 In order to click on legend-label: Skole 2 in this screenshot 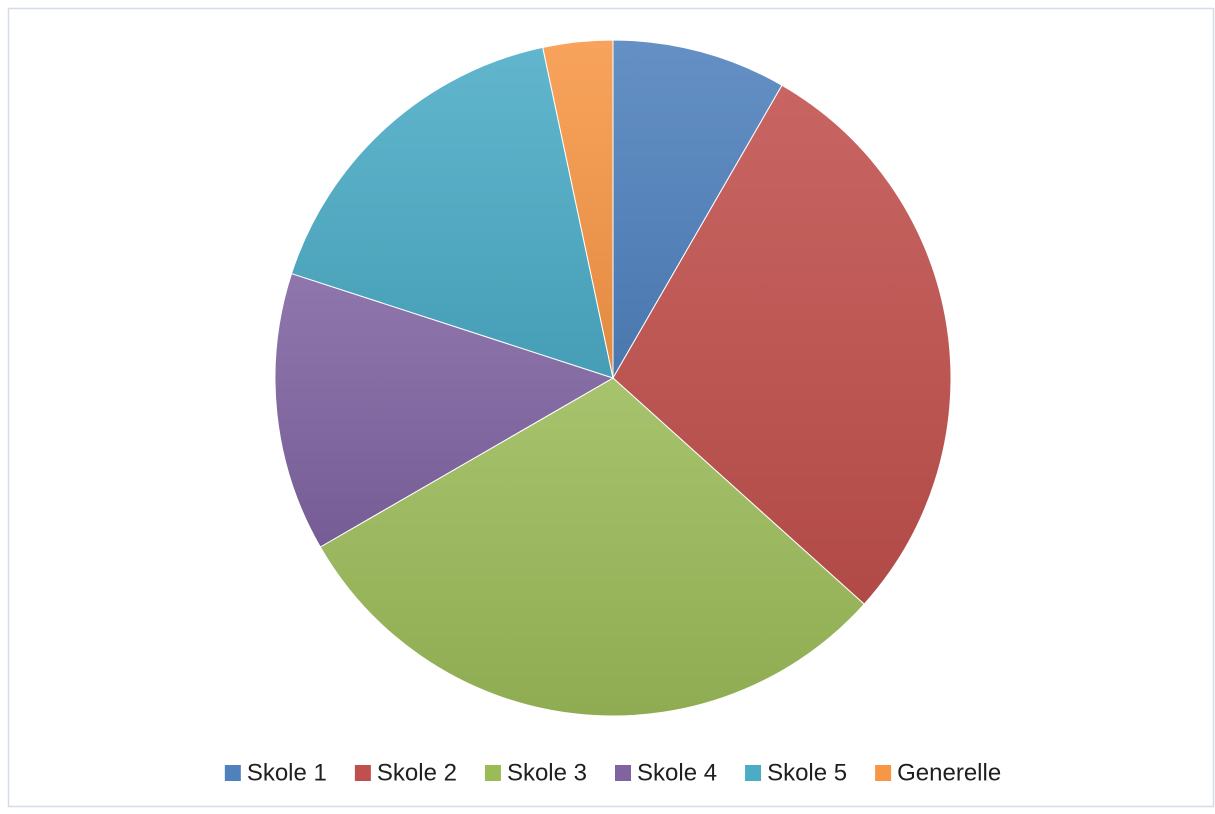, I will do `click(417, 772)`.